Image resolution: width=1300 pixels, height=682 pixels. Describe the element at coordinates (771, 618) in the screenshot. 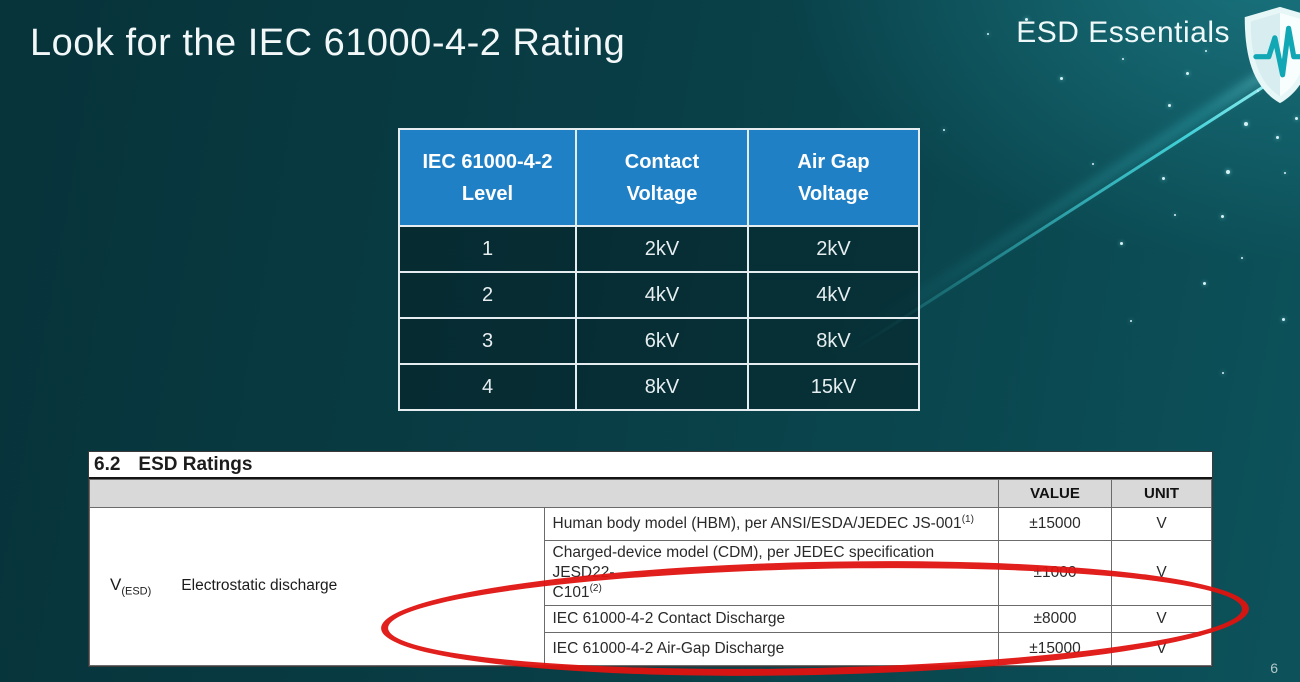

I see `esd-desc-iec-contact: IEC 61000-4-2 Contact Discharge` at that location.